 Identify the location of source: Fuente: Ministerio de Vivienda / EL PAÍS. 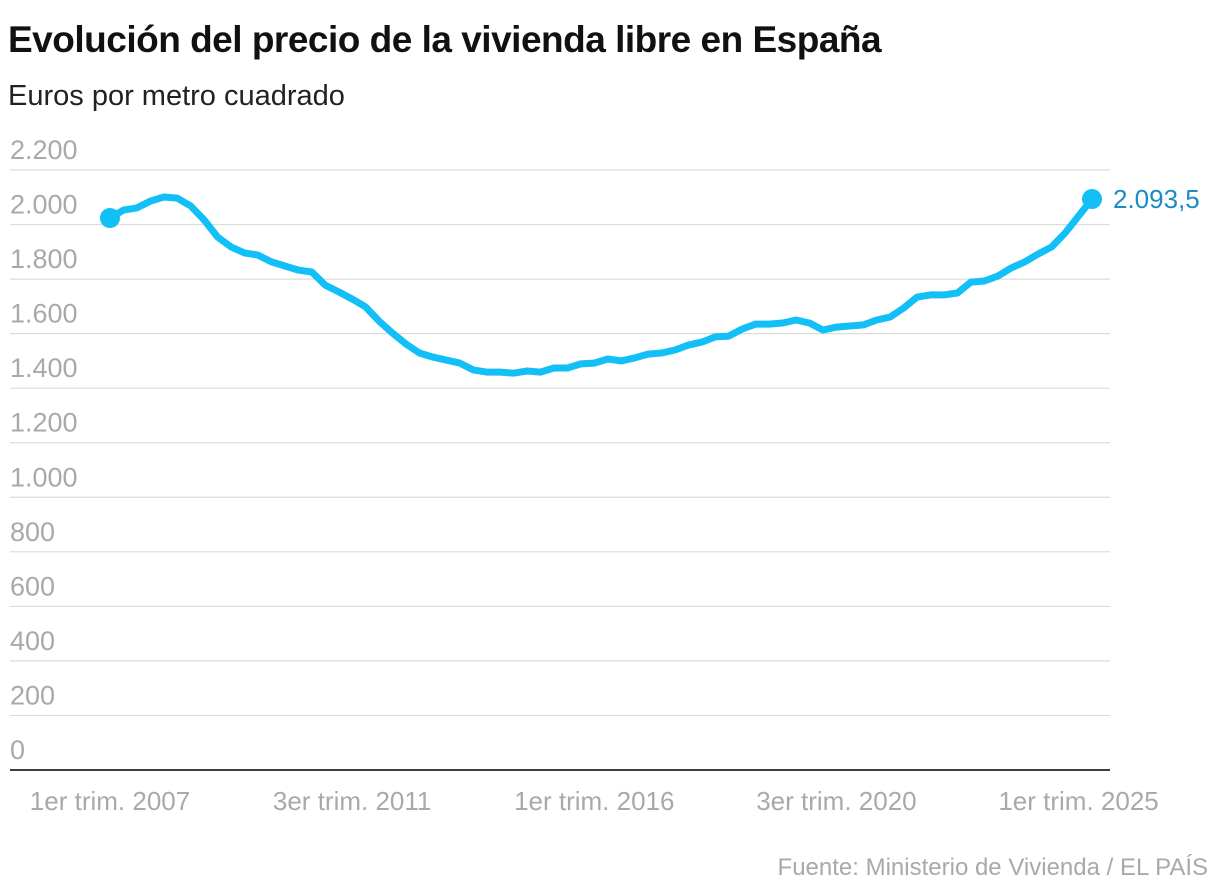
(993, 867).